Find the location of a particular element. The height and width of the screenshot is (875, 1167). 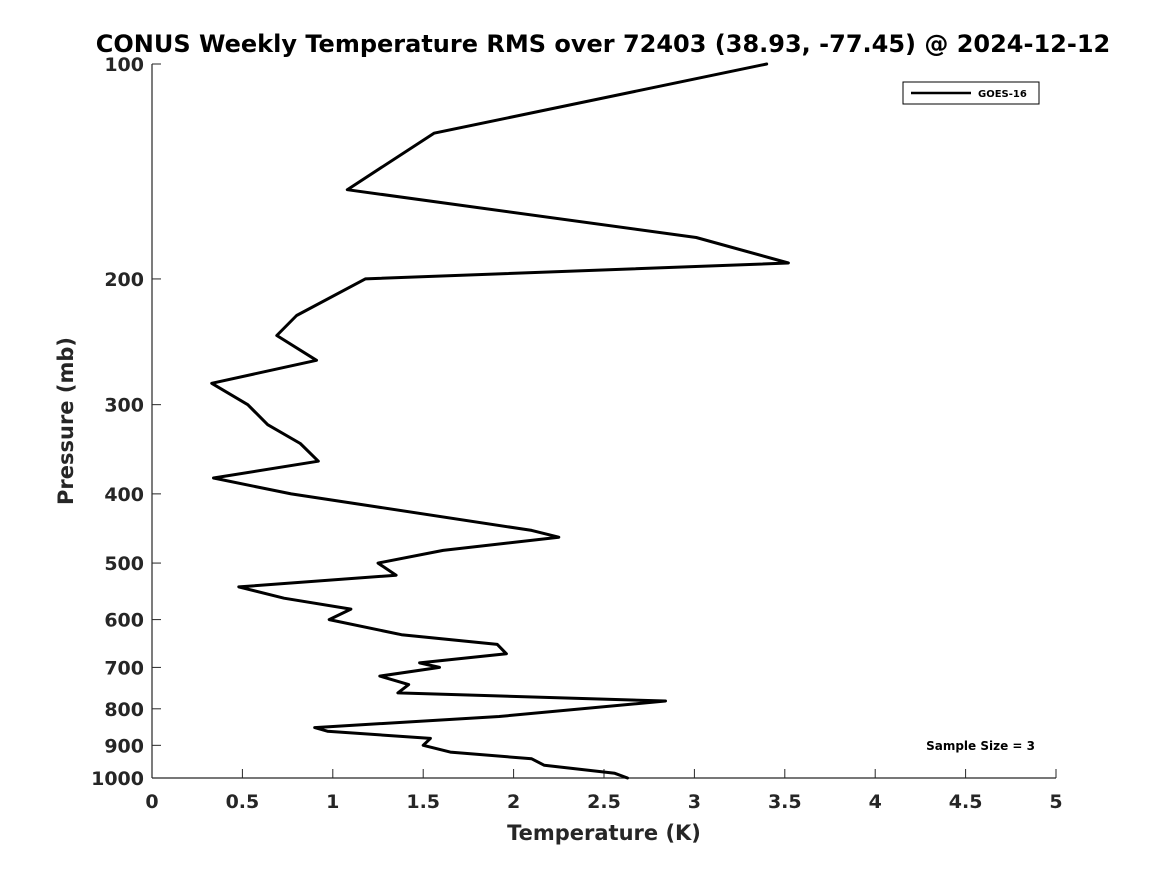

legend-label-goes-16: GOES-16 is located at coordinates (1002, 94).